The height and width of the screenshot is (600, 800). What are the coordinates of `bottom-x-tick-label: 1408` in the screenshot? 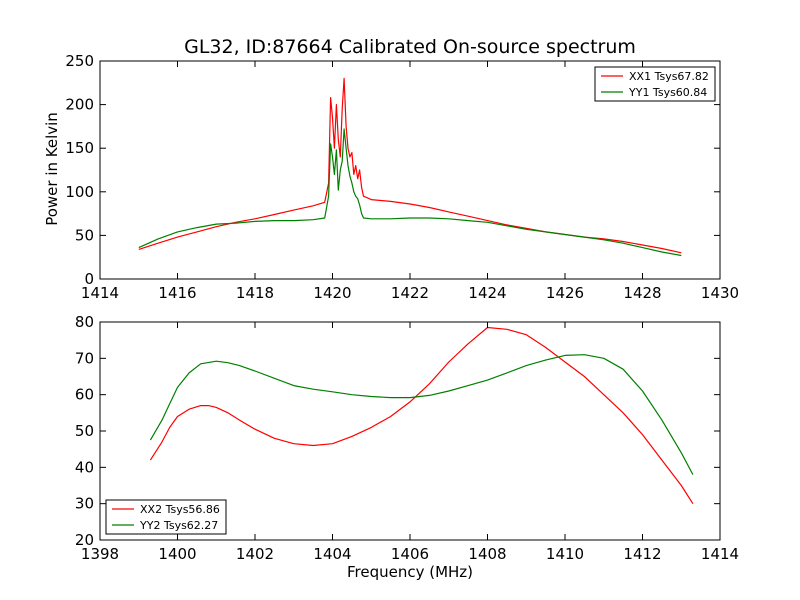 It's located at (487, 554).